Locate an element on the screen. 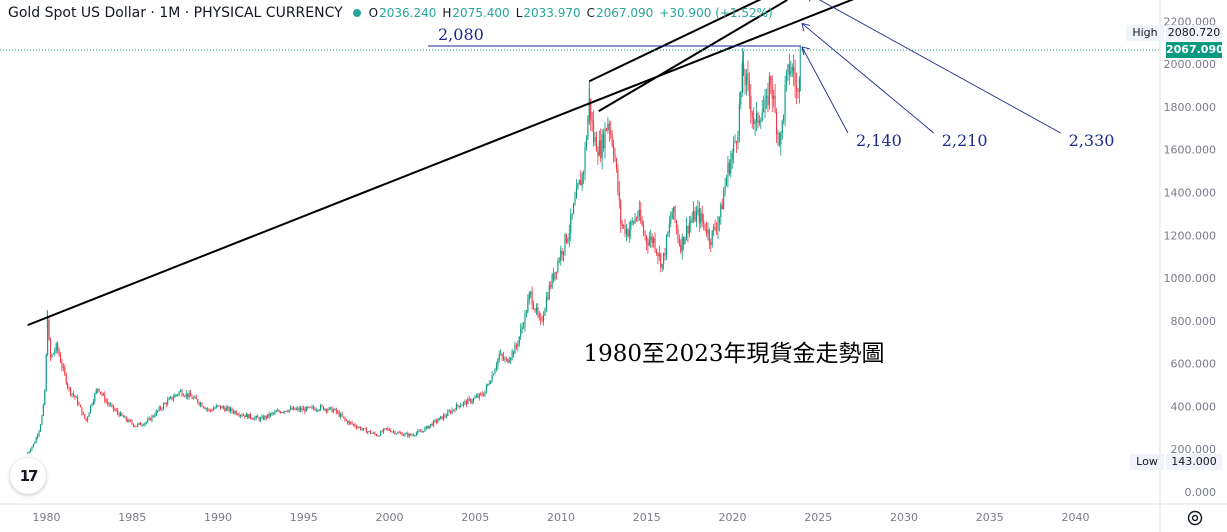  tradingview-logo: 17 is located at coordinates (28, 476).